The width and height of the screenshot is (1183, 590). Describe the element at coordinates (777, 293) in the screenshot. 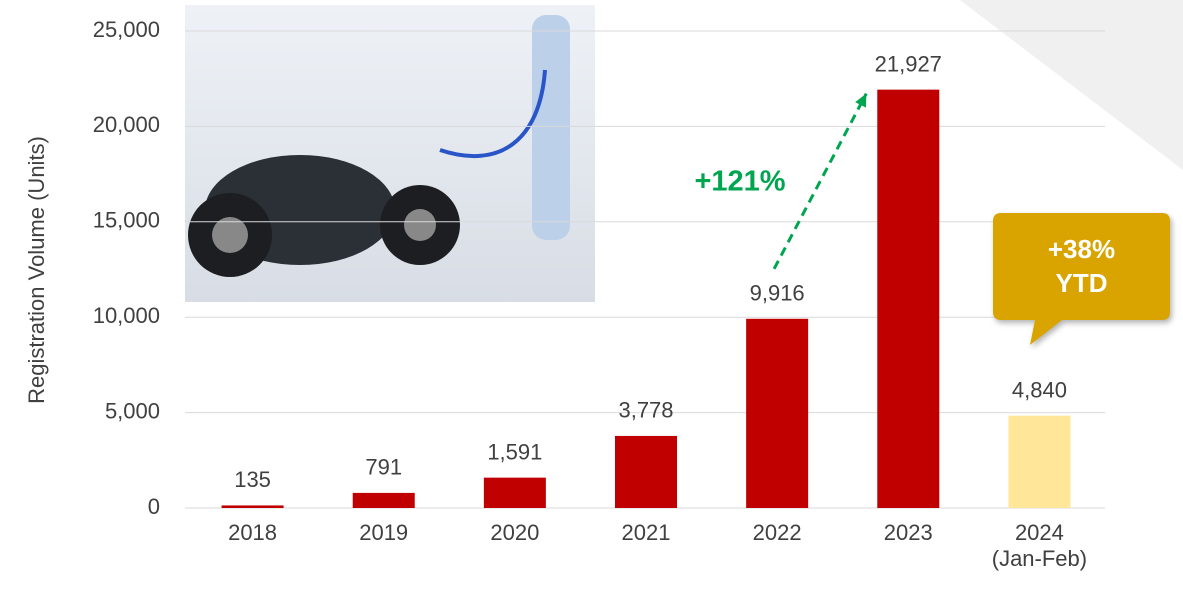

I see `value-label: 9,916` at that location.